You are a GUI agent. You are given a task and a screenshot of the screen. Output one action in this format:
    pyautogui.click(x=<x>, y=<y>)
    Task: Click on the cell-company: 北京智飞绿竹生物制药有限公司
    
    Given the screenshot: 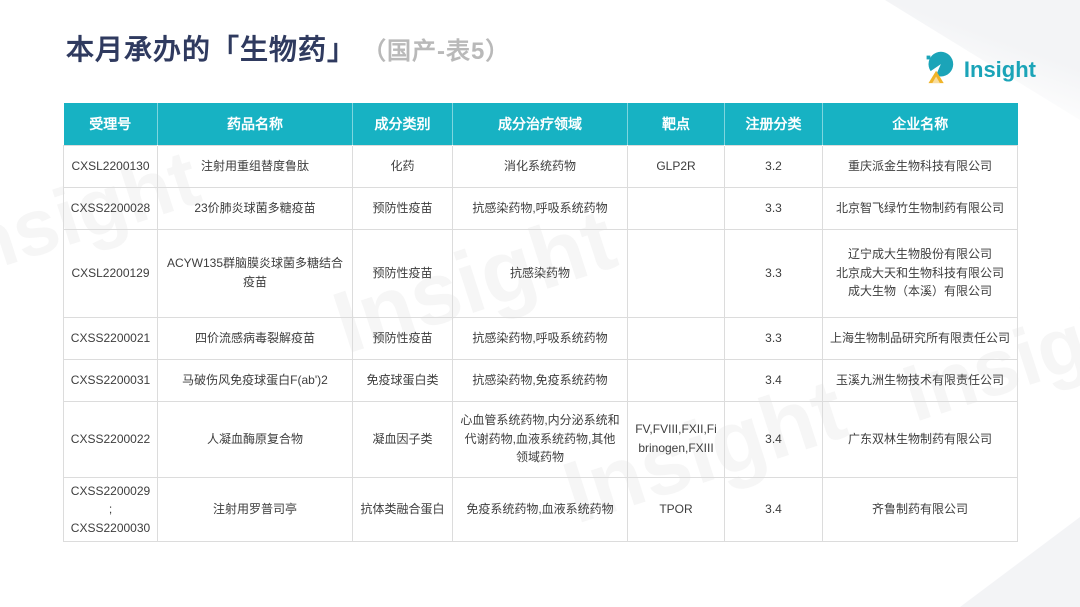 What is the action you would take?
    pyautogui.click(x=920, y=208)
    